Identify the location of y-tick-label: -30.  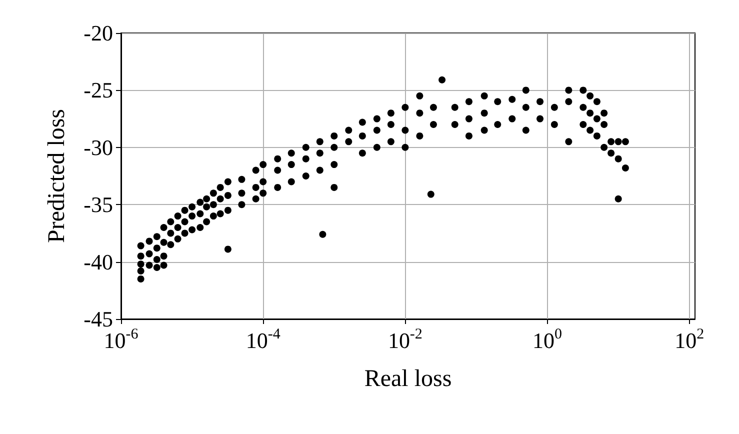
(98, 147).